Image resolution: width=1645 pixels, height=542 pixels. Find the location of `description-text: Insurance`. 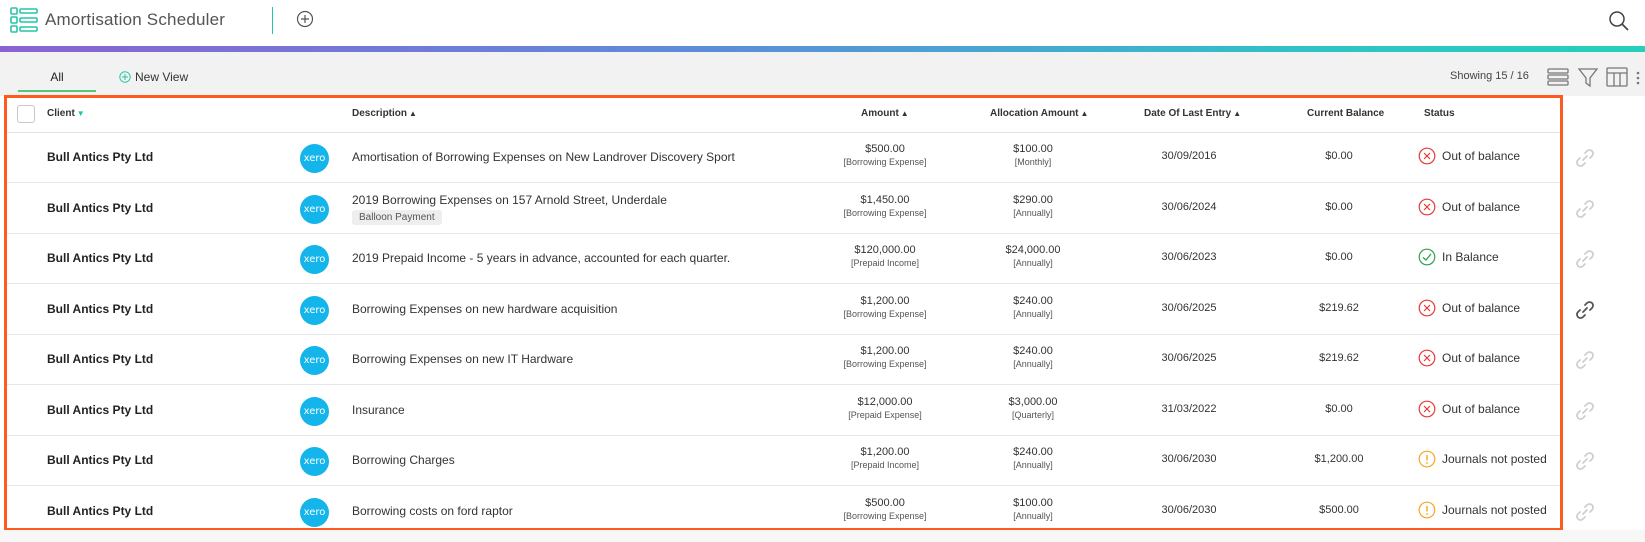

description-text: Insurance is located at coordinates (378, 409).